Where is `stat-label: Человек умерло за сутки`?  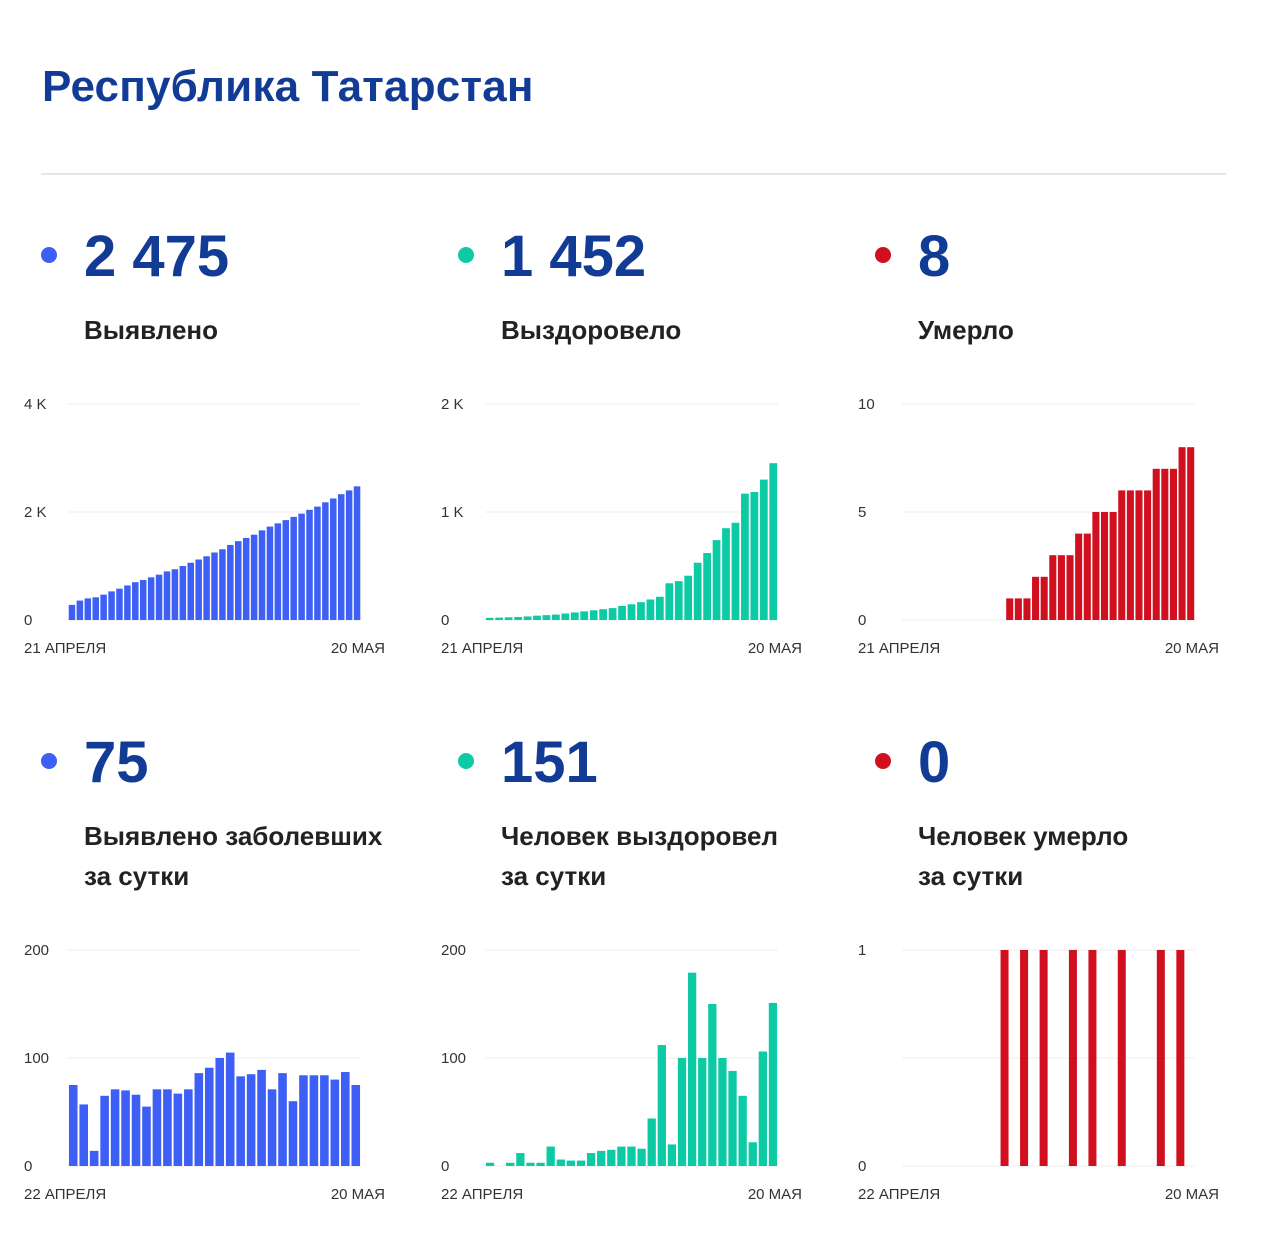
stat-label: Человек умерло за сутки is located at coordinates (1023, 856).